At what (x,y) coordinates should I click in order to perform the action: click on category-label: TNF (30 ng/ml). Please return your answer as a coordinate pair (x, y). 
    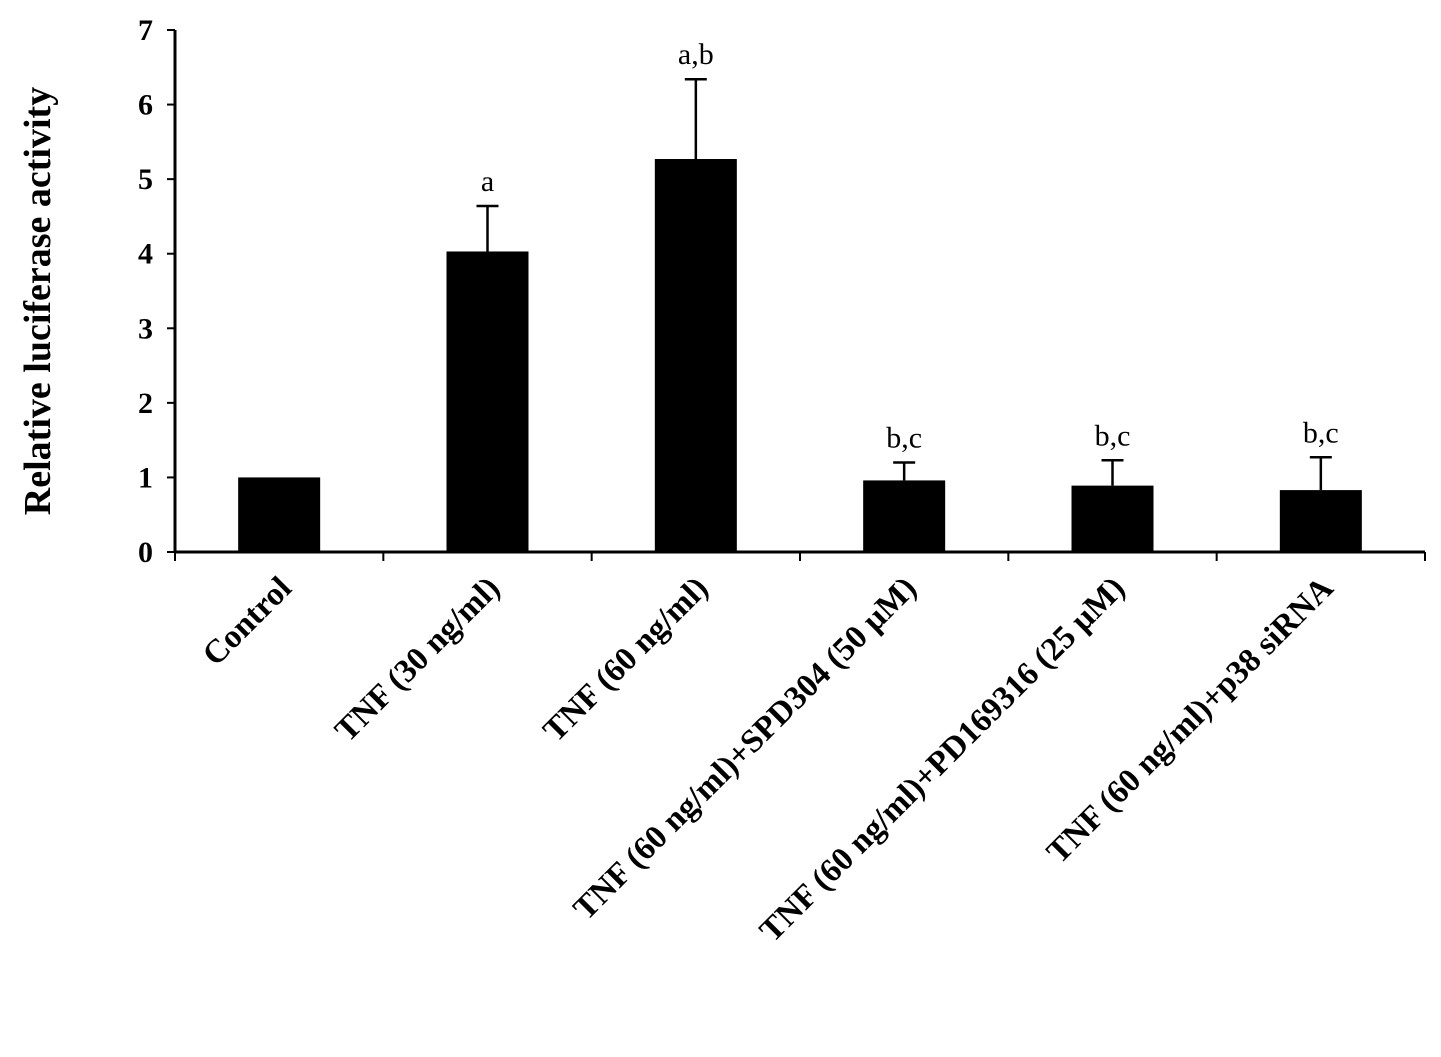
    Looking at the image, I should click on (417, 659).